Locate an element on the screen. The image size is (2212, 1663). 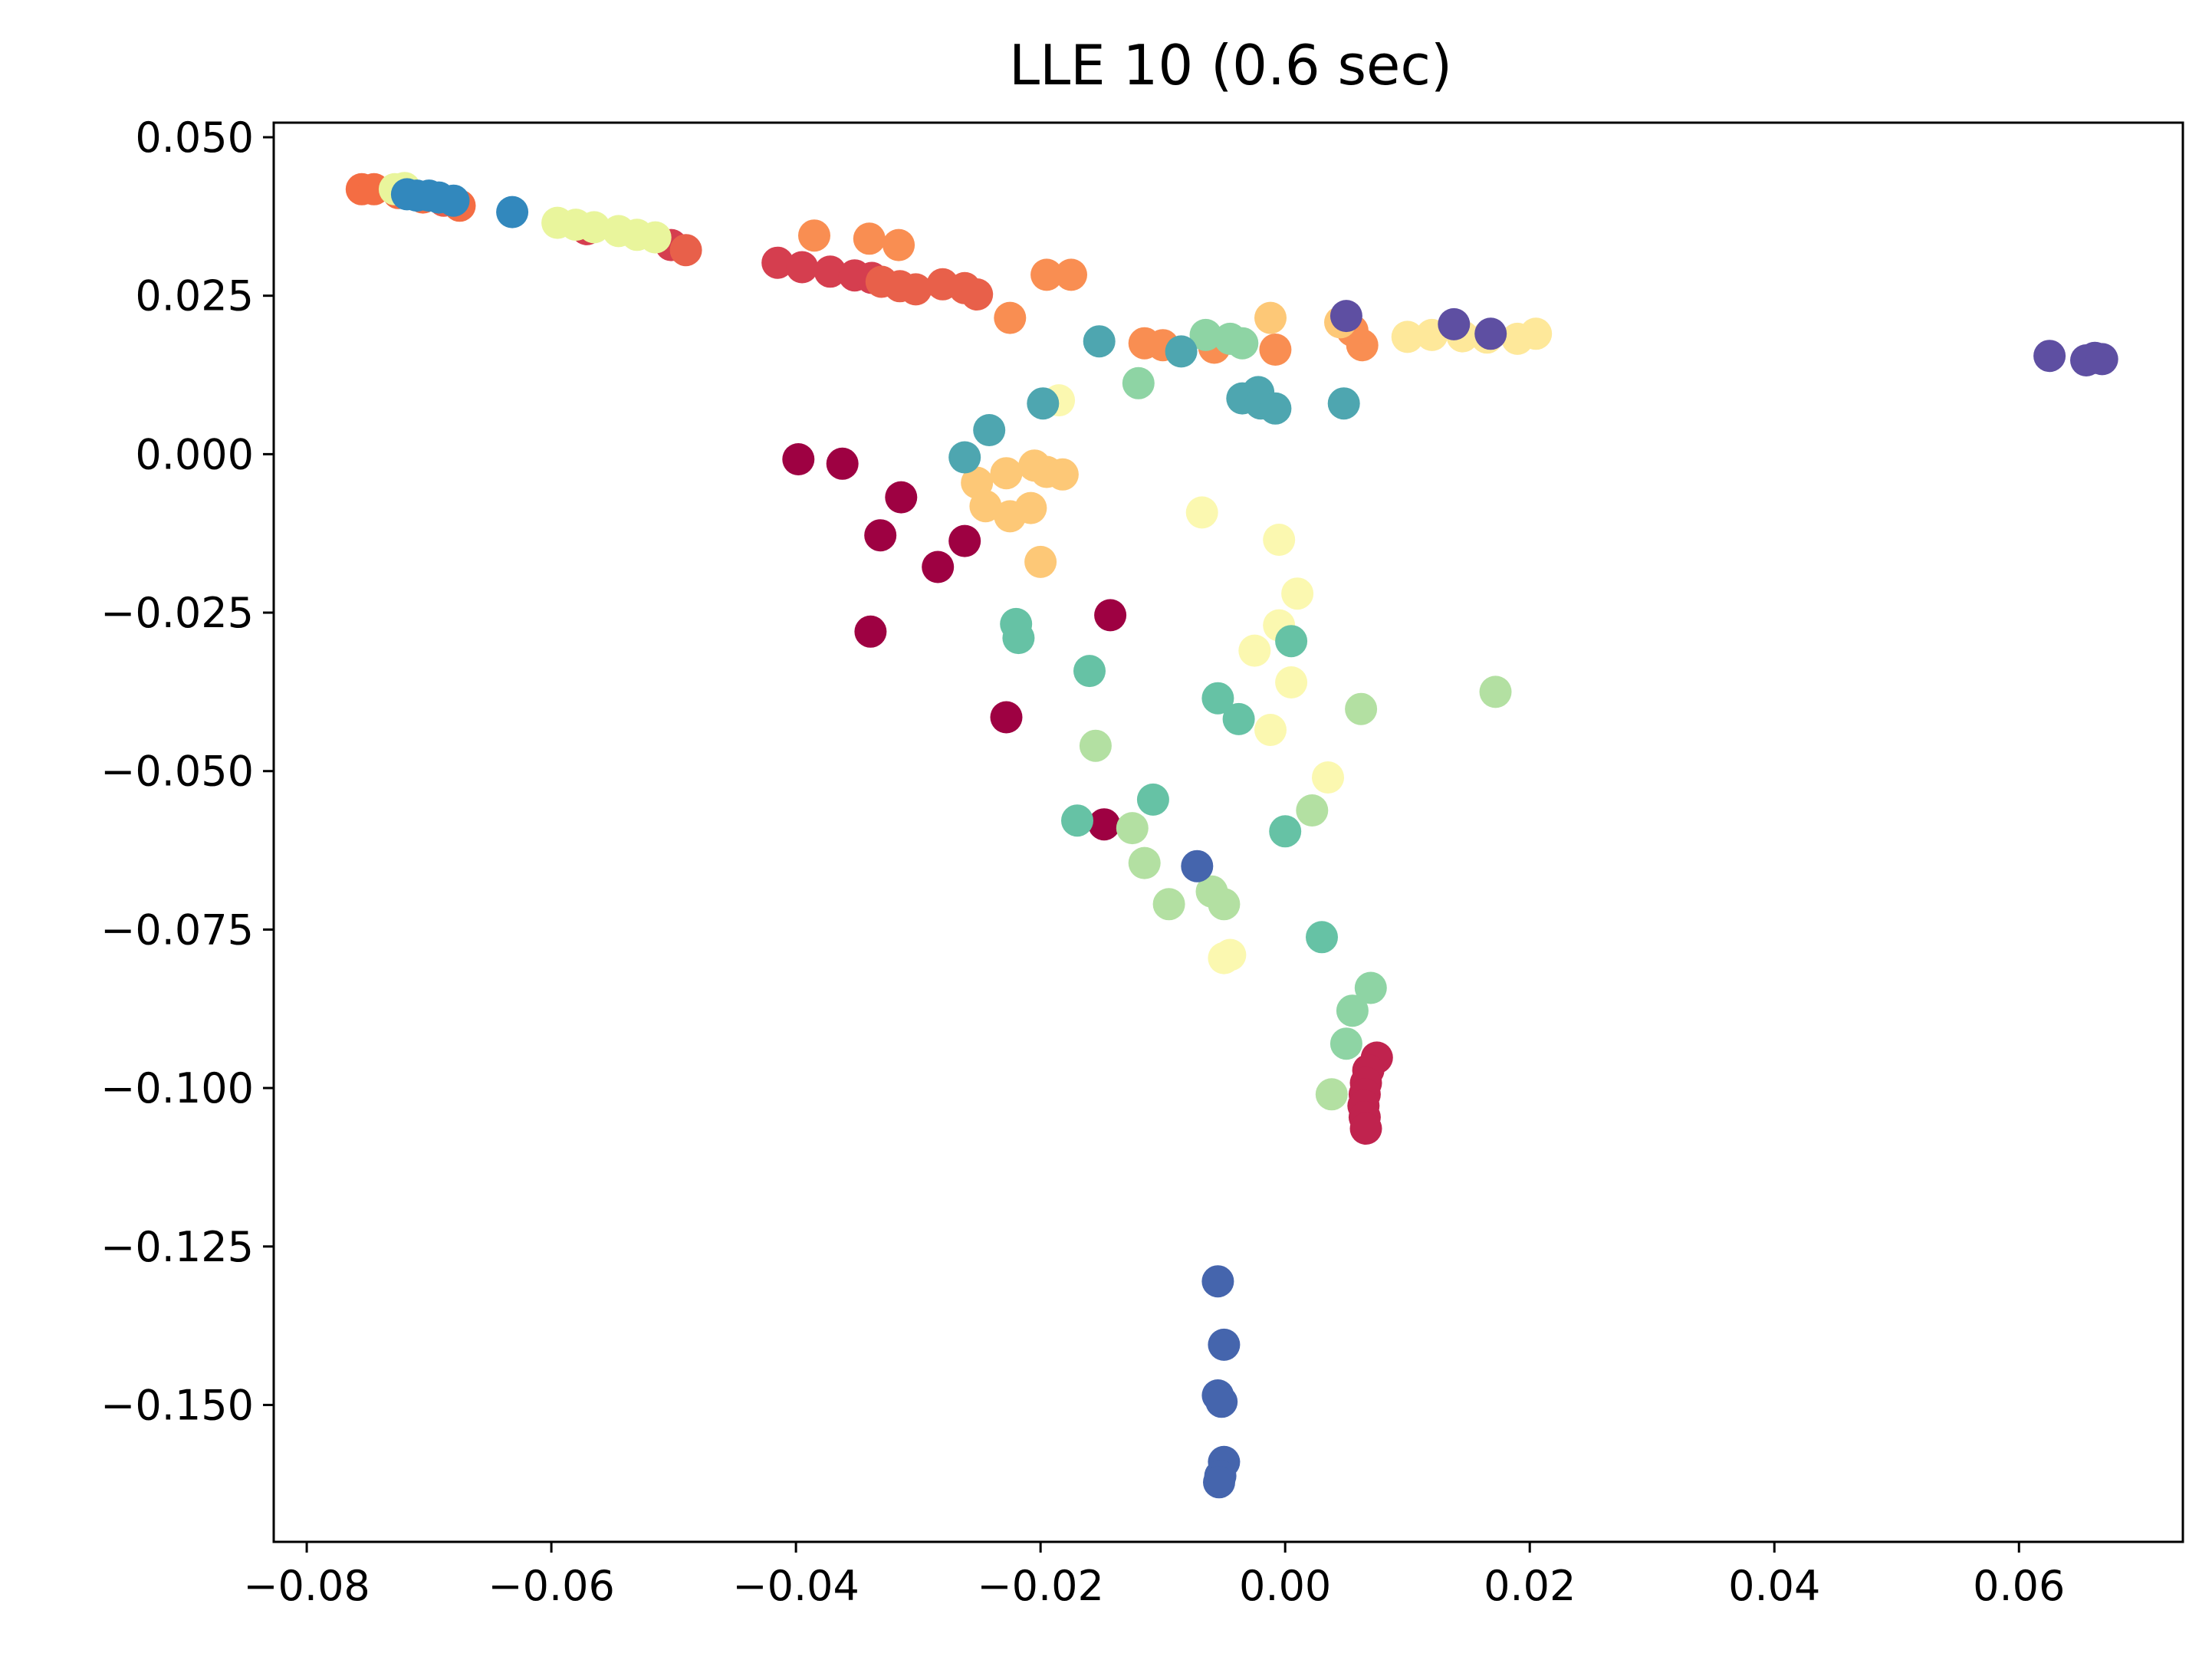
x-tick-label: −0.08 is located at coordinates (306, 1586).